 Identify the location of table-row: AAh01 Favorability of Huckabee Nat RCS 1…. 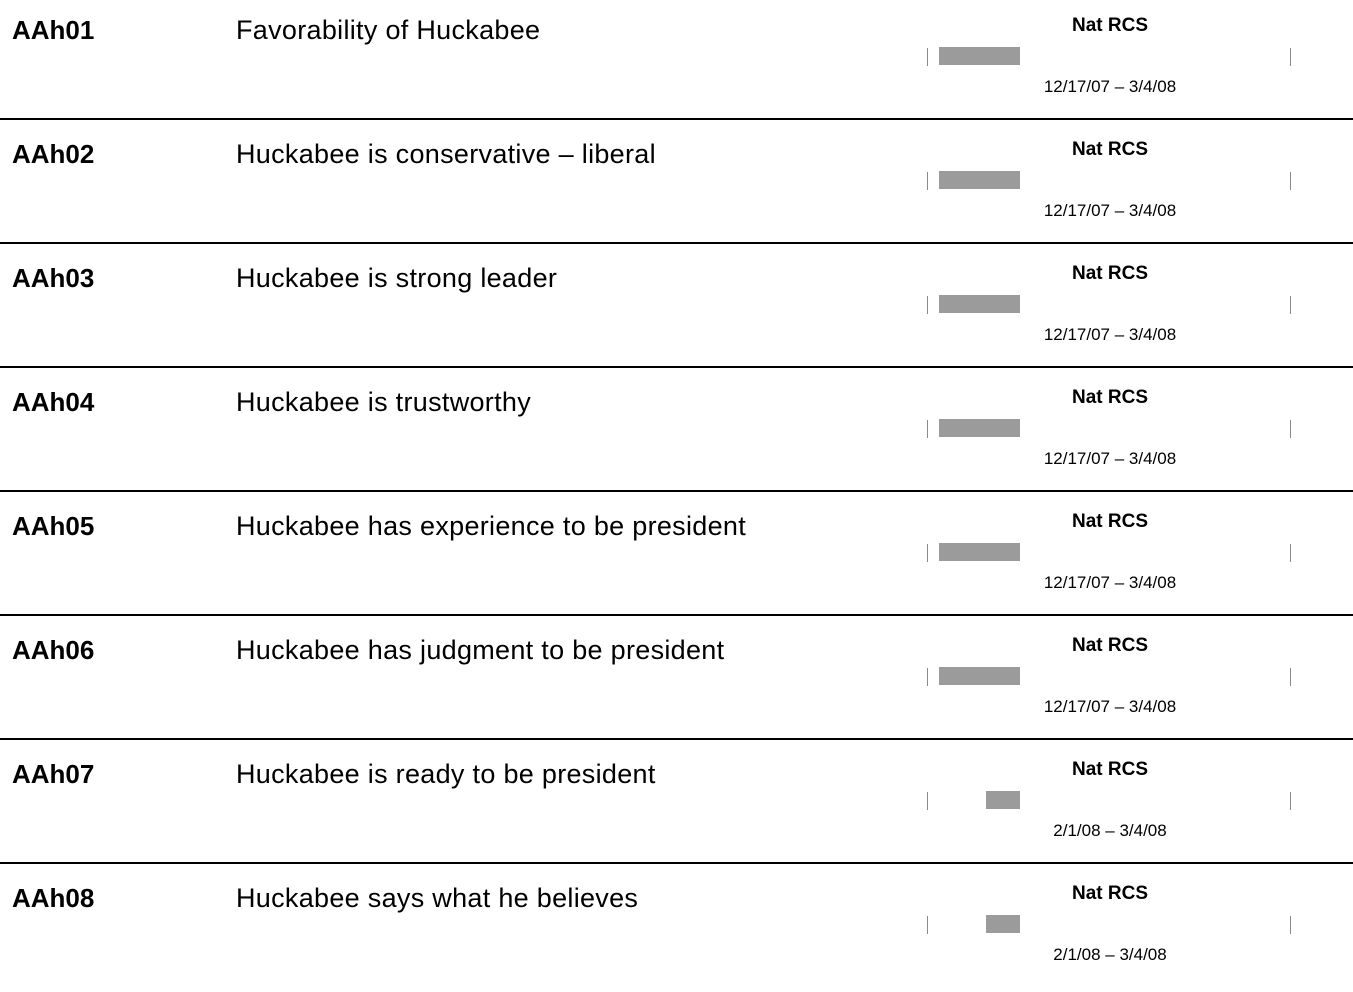
(676, 62).